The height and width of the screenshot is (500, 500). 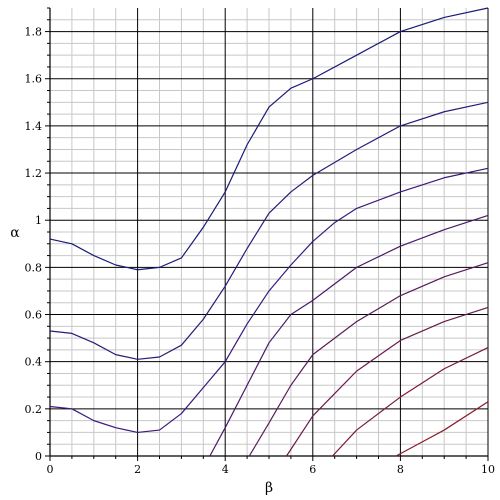 I want to click on y-tick-label: 0, so click(x=38, y=456).